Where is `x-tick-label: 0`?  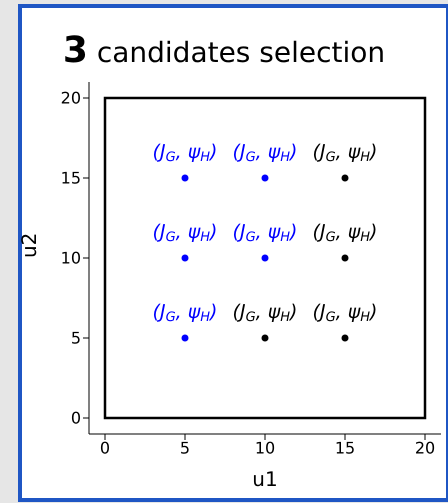 x-tick-label: 0 is located at coordinates (105, 448).